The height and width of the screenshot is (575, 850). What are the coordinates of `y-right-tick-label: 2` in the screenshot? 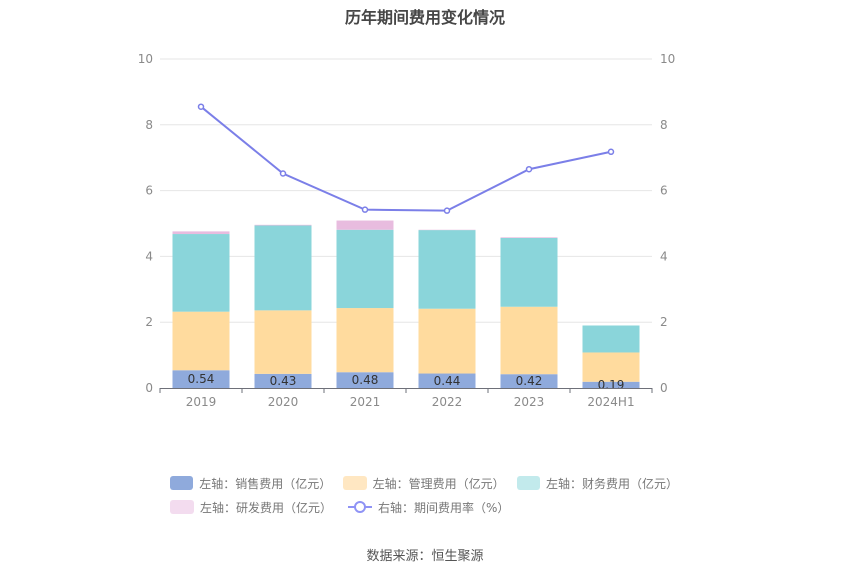 It's located at (664, 322).